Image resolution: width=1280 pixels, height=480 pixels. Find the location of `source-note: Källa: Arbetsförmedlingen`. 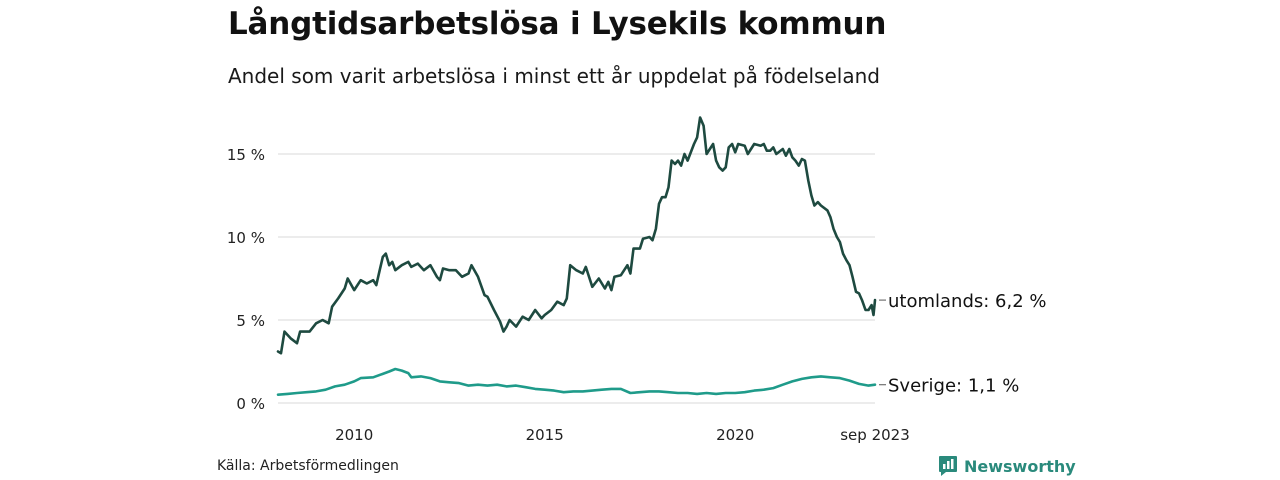

source-note: Källa: Arbetsförmedlingen is located at coordinates (308, 466).